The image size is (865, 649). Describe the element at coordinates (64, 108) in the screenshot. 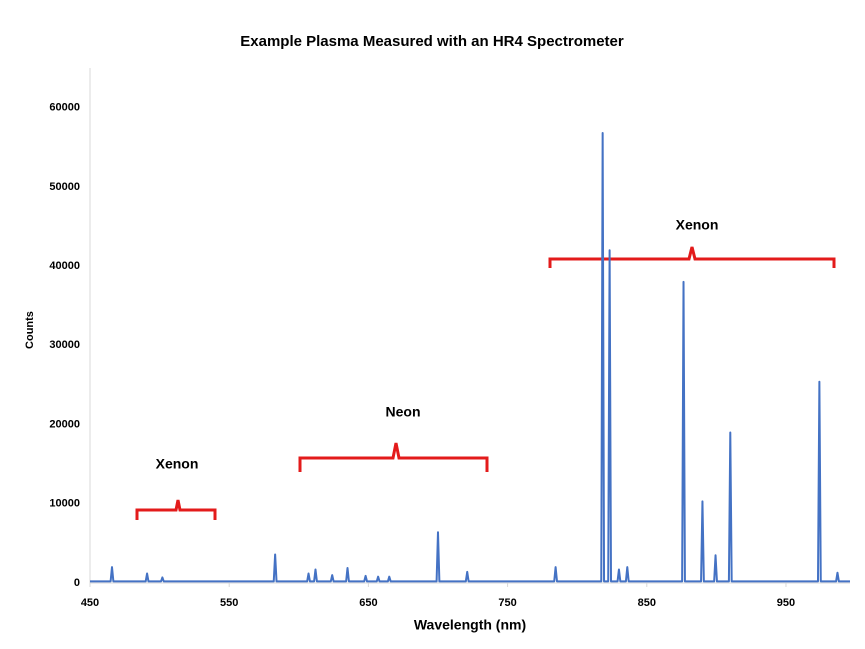

I see `y-tick-label: 60000` at that location.